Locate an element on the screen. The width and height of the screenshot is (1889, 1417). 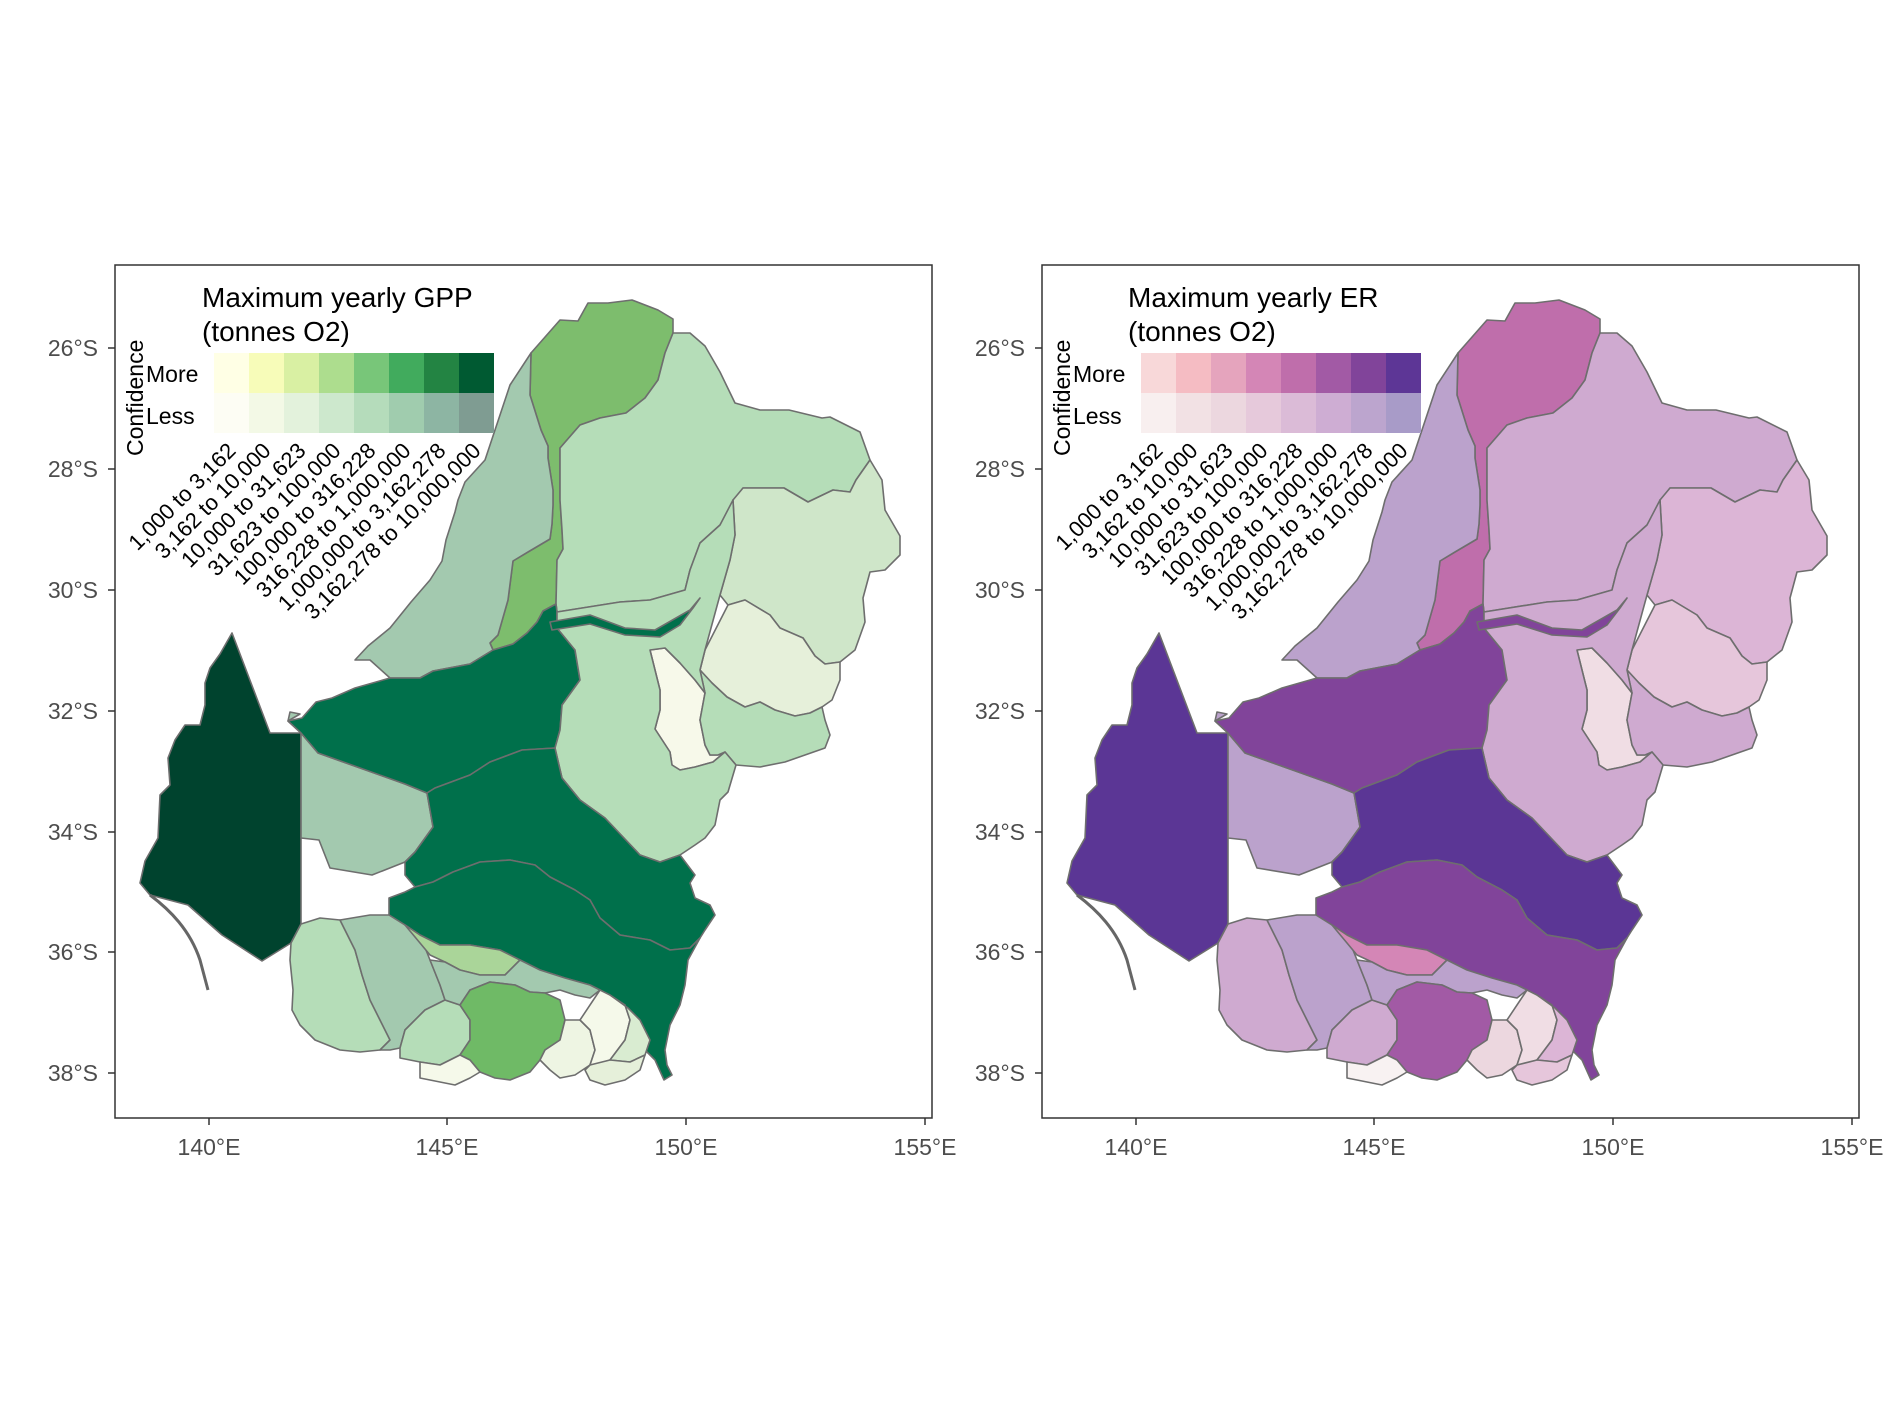
er-y-axis: 26°S 28°S 30°S 32°S 34°S 36°S 38°S is located at coordinates (1008, 710).